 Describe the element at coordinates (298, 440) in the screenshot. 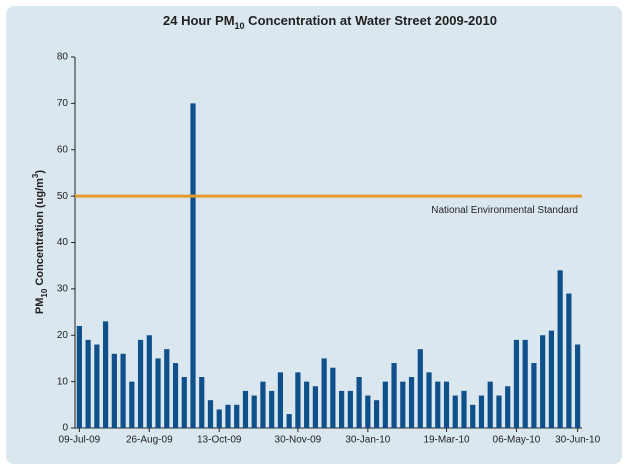

I see `x-tick-label: 30-Nov-09` at that location.